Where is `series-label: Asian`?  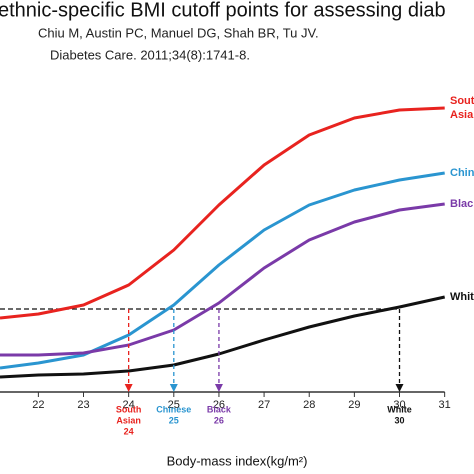 series-label: Asian is located at coordinates (462, 115).